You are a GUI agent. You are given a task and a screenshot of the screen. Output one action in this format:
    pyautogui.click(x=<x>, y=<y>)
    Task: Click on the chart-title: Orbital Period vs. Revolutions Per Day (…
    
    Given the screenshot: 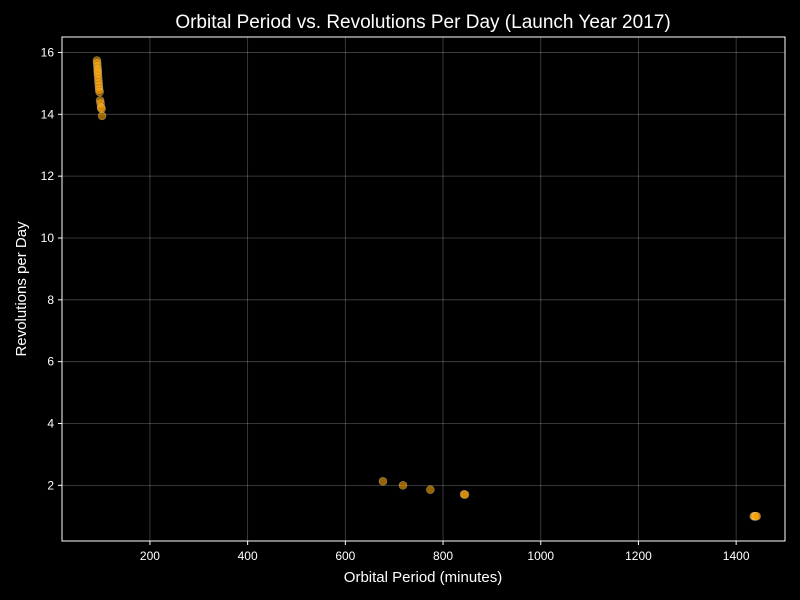 What is the action you would take?
    pyautogui.click(x=422, y=22)
    